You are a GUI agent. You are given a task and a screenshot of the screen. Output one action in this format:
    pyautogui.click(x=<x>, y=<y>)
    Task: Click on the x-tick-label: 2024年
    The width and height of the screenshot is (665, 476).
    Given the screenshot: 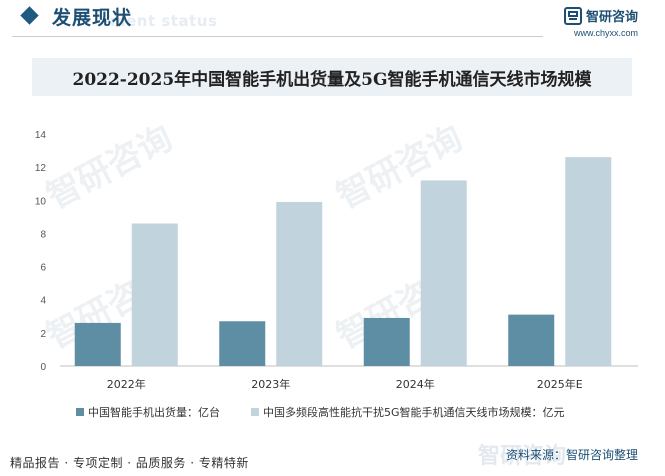 What is the action you would take?
    pyautogui.click(x=415, y=384)
    